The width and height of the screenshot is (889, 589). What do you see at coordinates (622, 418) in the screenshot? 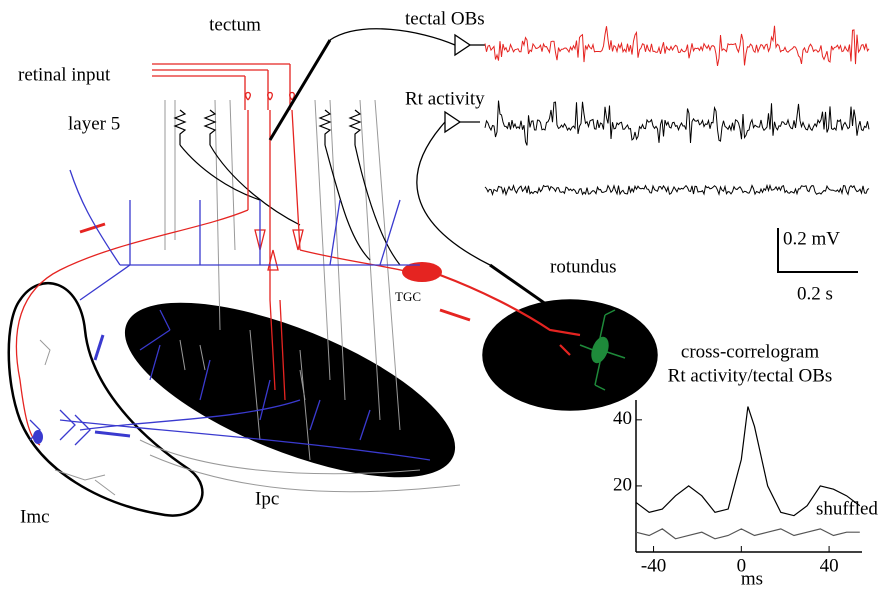
I see `y-tick-label: 40` at bounding box center [622, 418].